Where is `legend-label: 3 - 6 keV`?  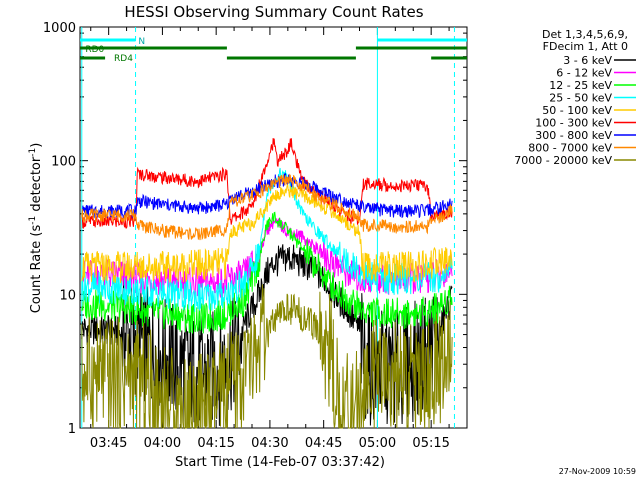
legend-label: 3 - 6 keV is located at coordinates (587, 60).